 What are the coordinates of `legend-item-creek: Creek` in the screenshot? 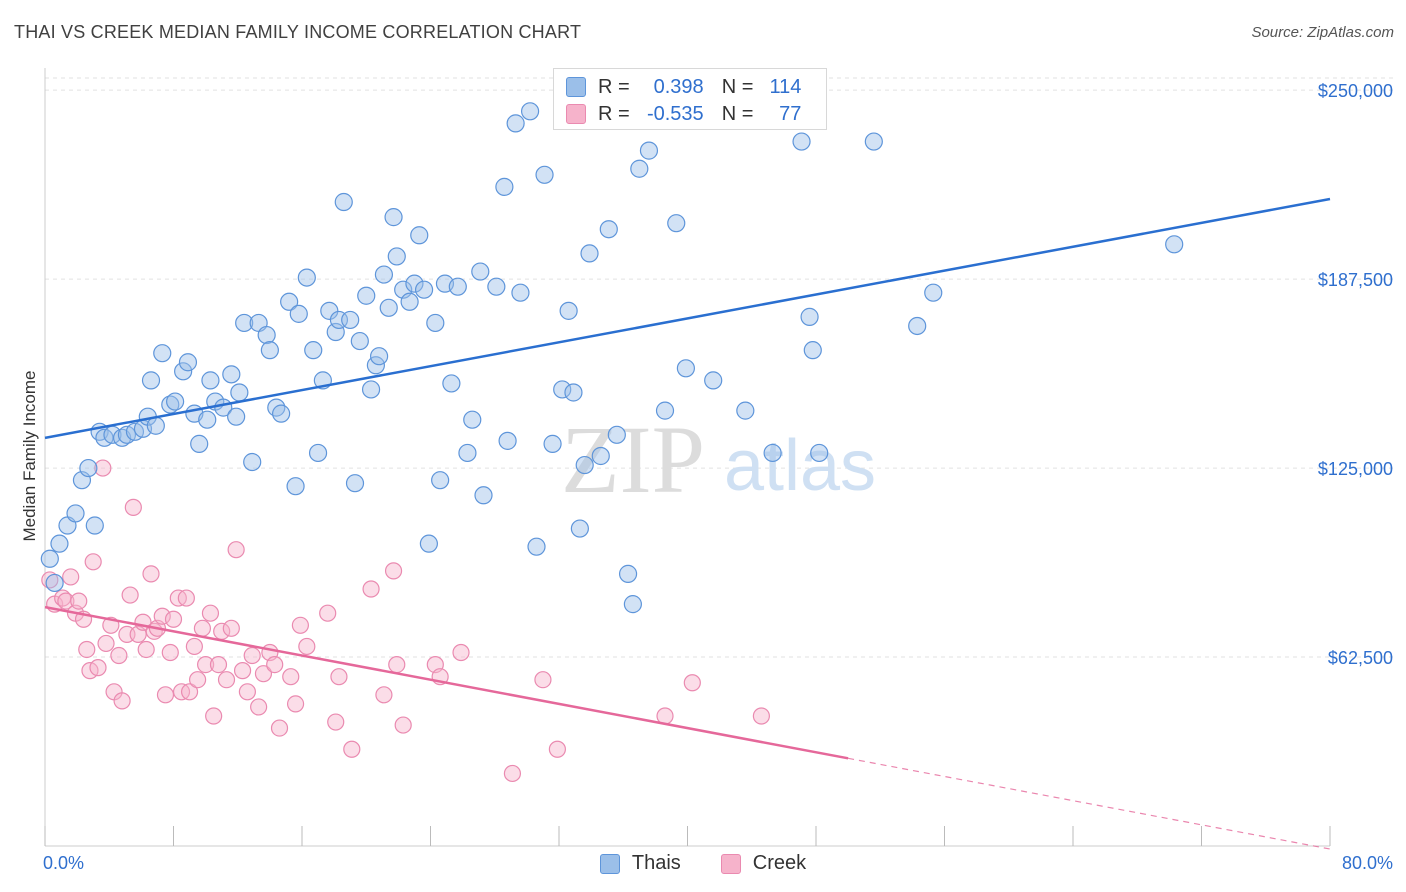 It's located at (763, 863).